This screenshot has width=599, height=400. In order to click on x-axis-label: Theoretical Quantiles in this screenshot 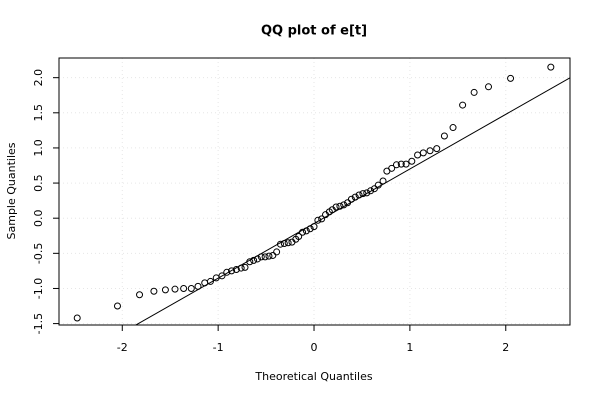, I will do `click(313, 376)`.